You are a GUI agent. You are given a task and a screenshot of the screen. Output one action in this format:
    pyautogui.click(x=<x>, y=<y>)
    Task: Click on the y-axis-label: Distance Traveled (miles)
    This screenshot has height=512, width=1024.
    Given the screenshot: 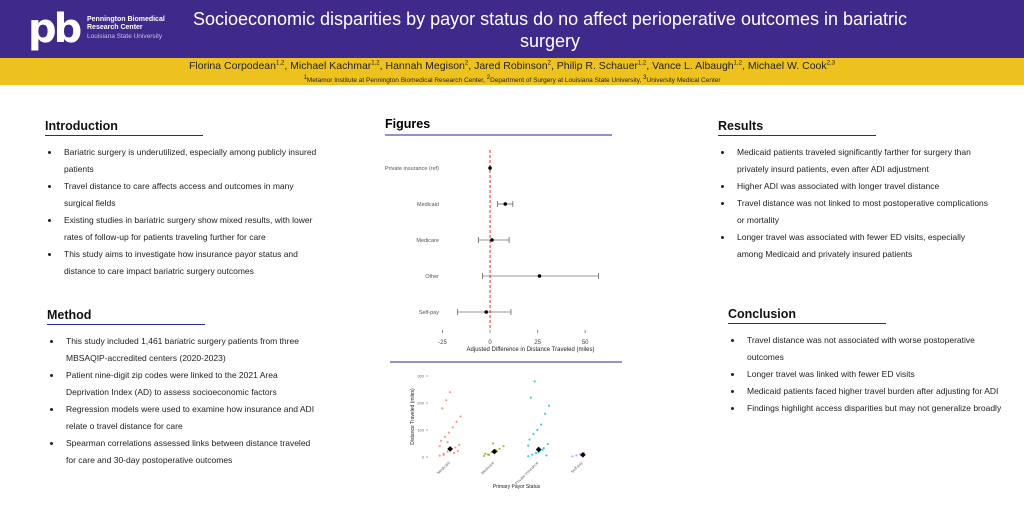 What is the action you would take?
    pyautogui.click(x=413, y=416)
    